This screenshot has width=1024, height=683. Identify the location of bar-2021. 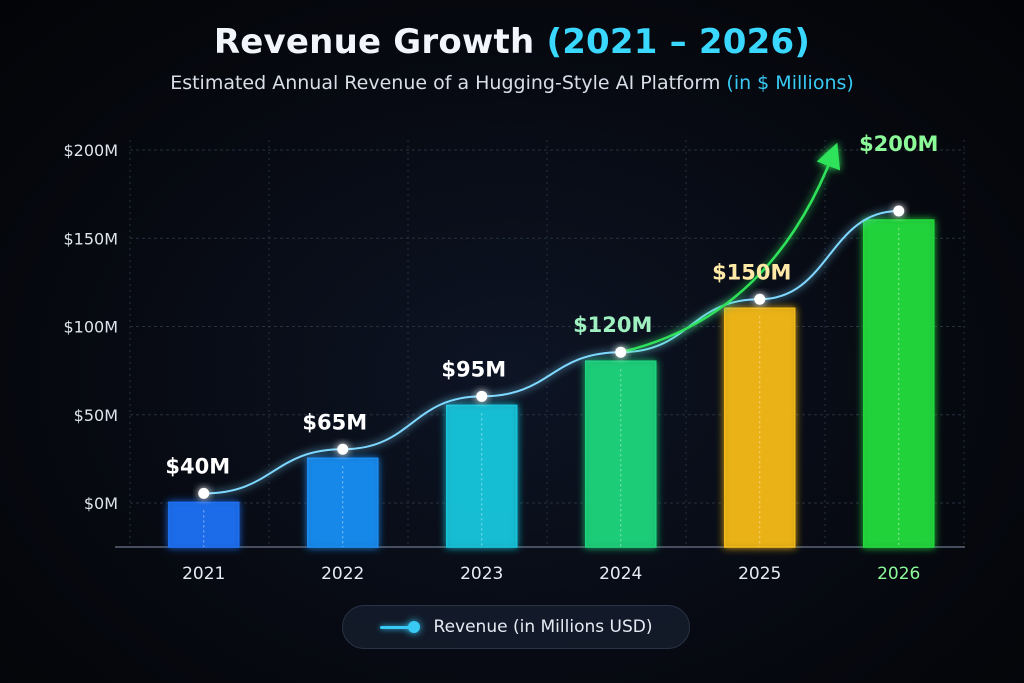
(204, 524).